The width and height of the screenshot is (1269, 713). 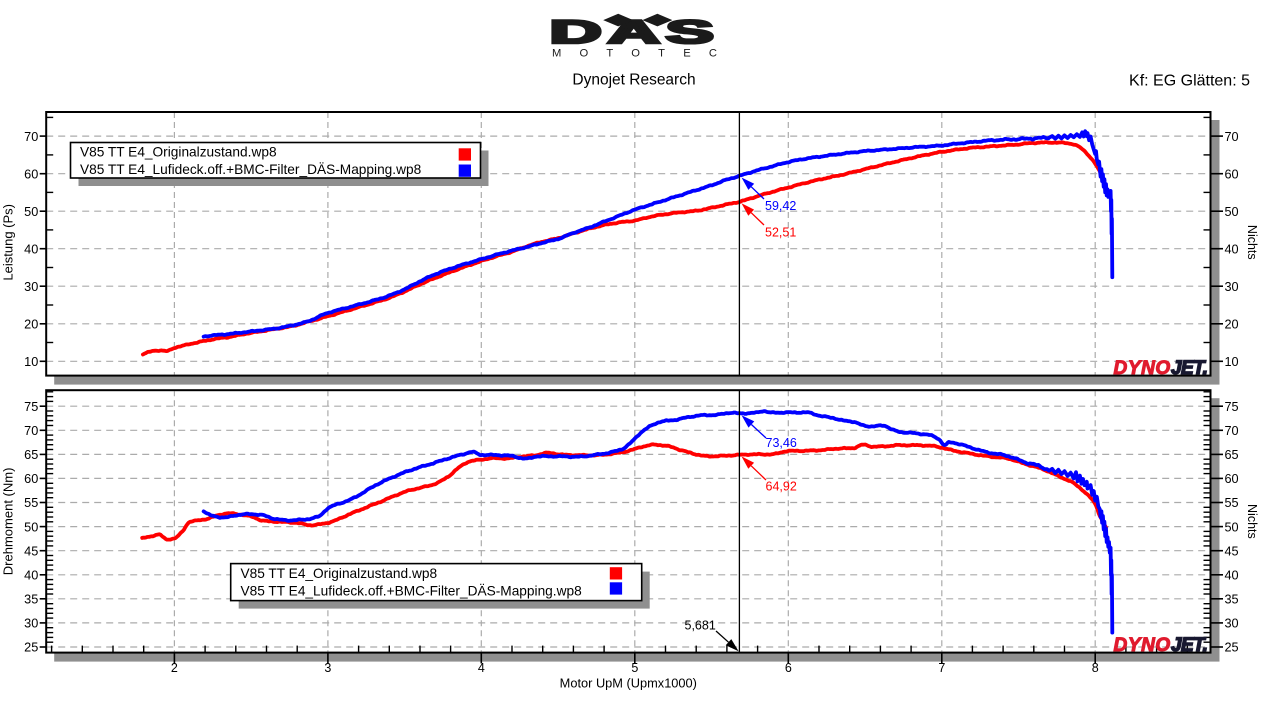 I want to click on svg-text: Motor UpM (Upmx1000), so click(x=628, y=683).